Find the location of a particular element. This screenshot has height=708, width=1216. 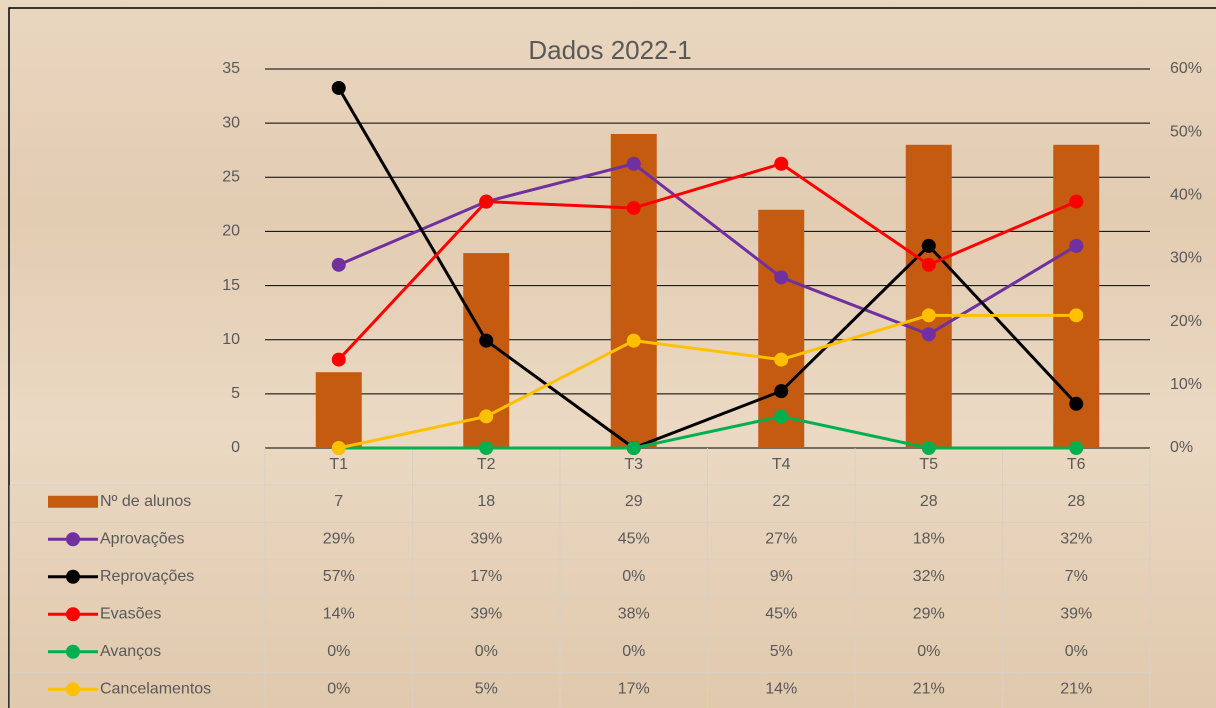

table-cell: 29 is located at coordinates (634, 501).